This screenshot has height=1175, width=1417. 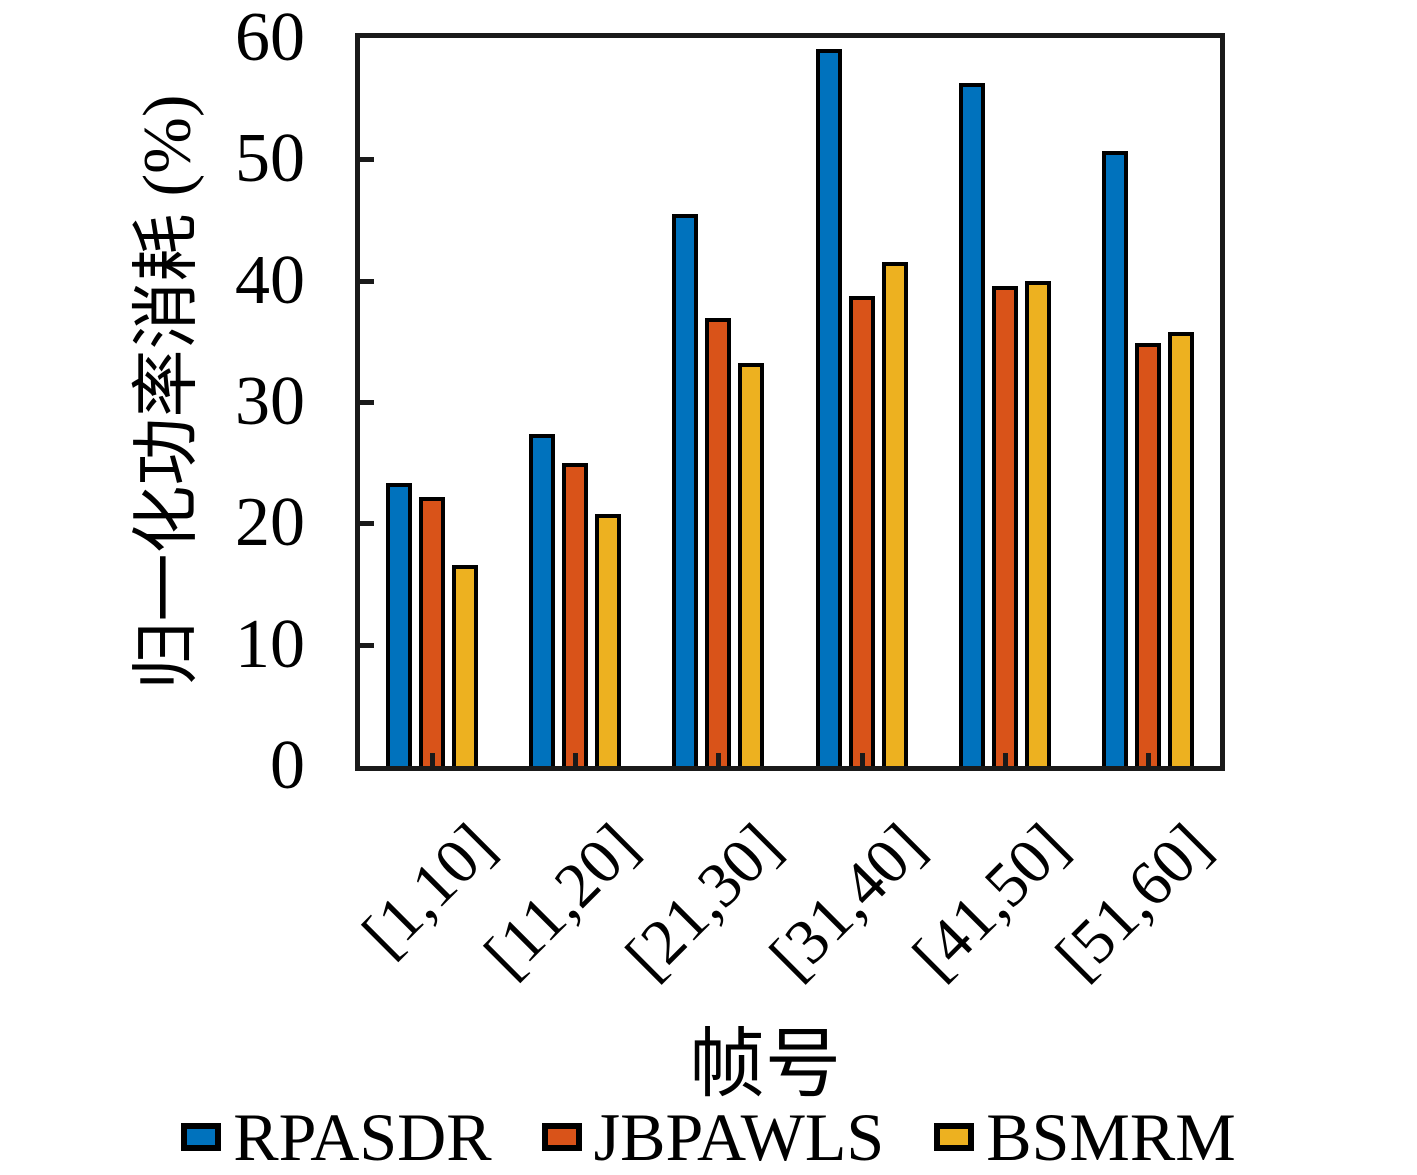 I want to click on bar-rpasdr-group2, so click(x=542, y=600).